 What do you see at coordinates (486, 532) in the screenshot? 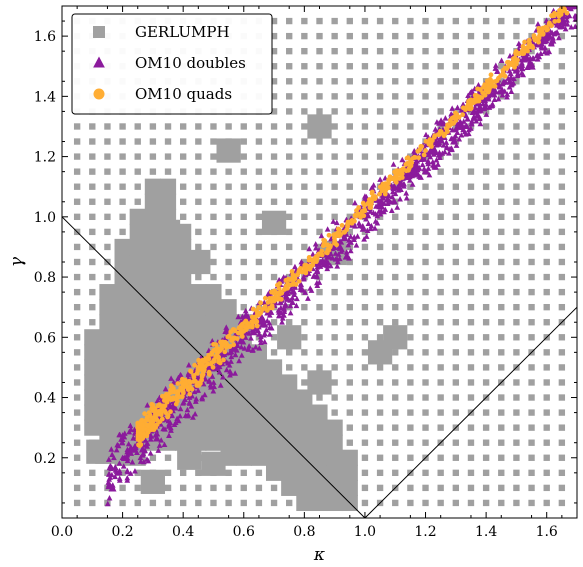
I see `x-tick-label: 1.4` at bounding box center [486, 532].